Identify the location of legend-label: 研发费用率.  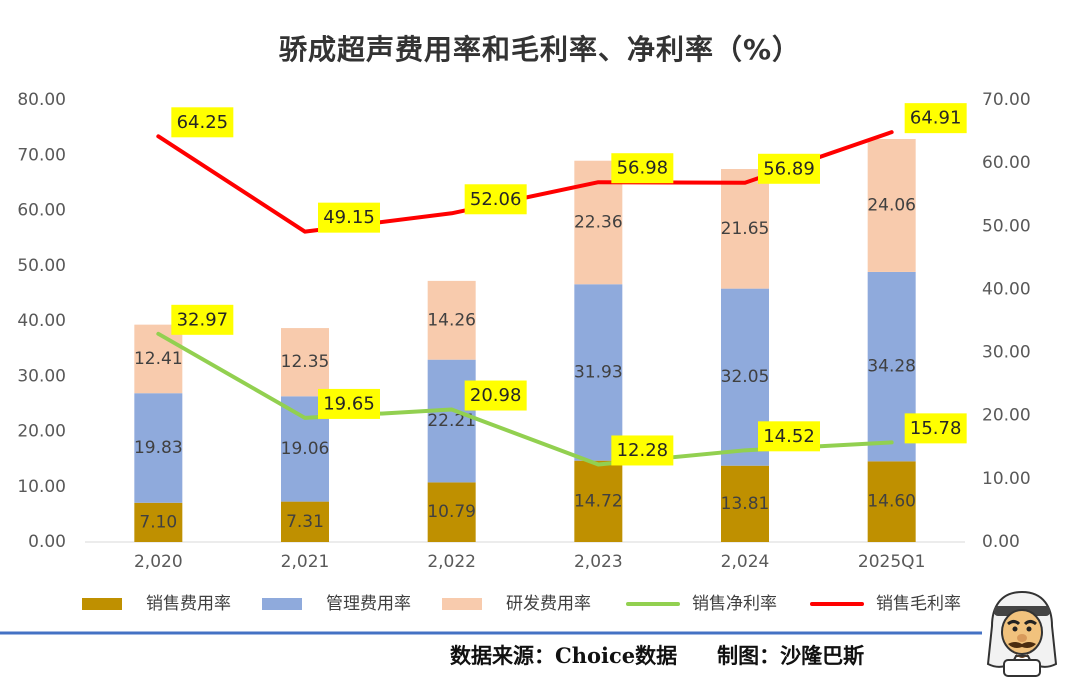
(548, 604).